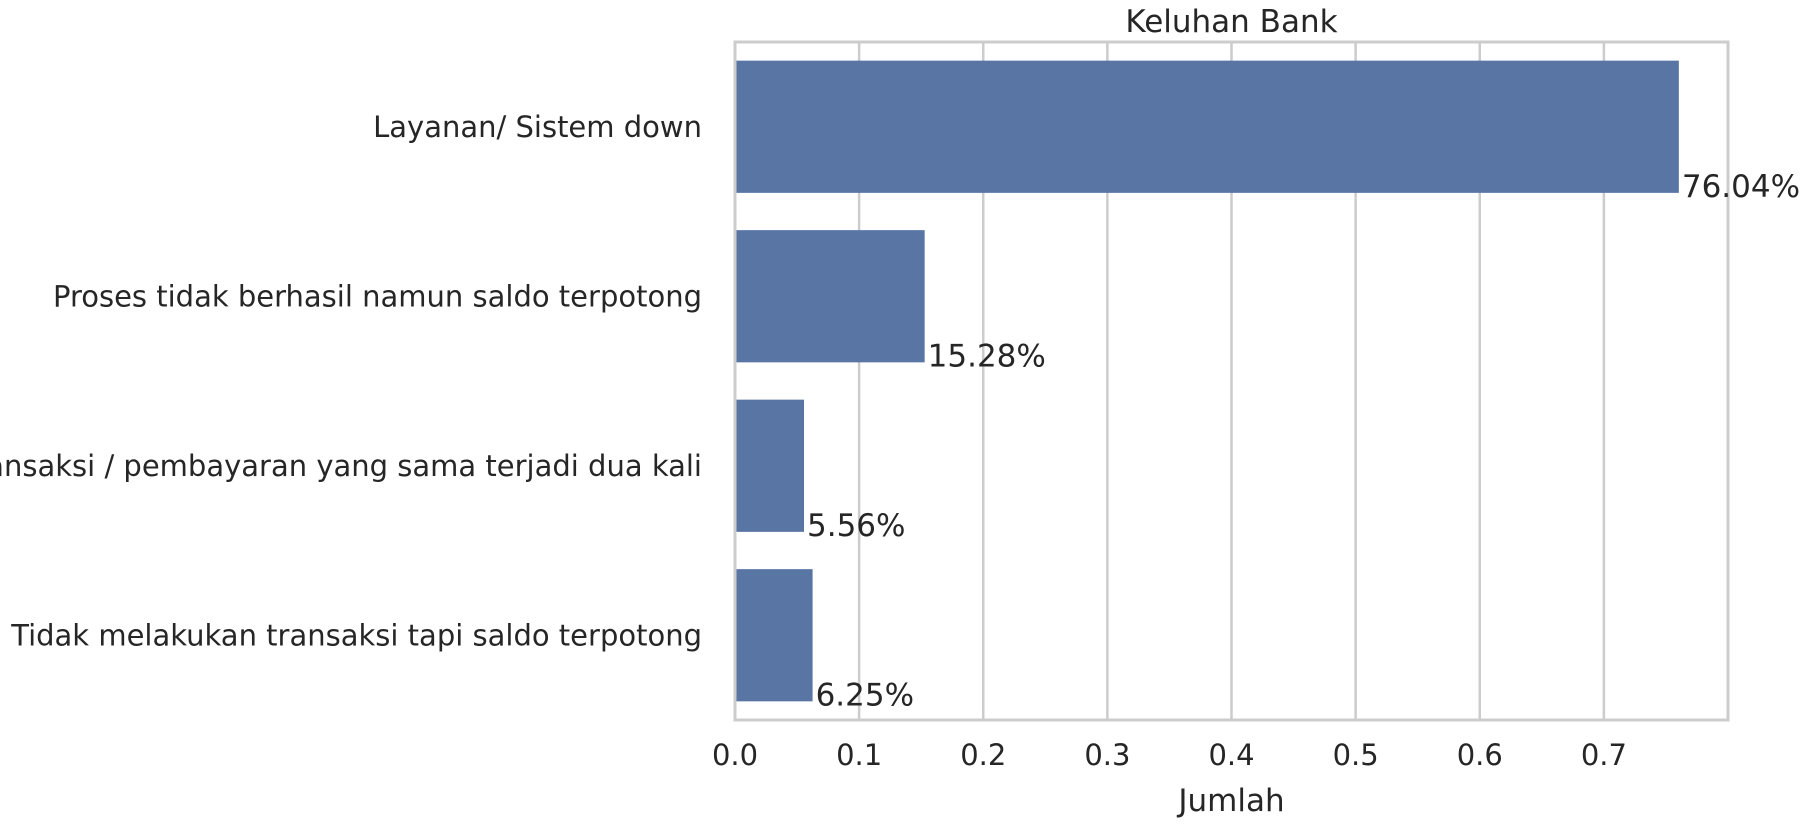  What do you see at coordinates (735, 755) in the screenshot?
I see `x-tick-label: 0.0` at bounding box center [735, 755].